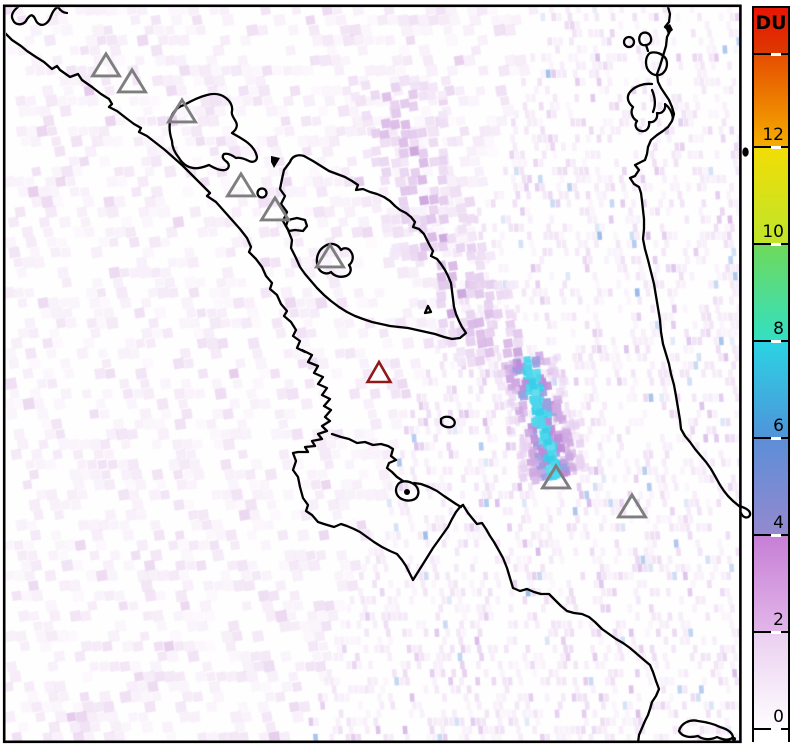 The image size is (792, 746). I want to click on lake-managua-outline, so click(213, 132).